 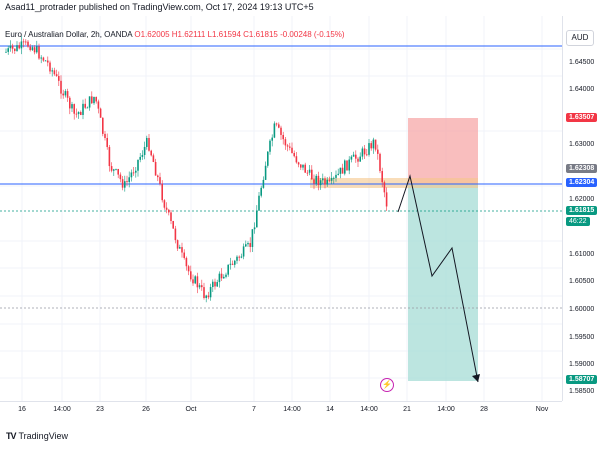 I want to click on legend-close: C1.61815, so click(x=260, y=34).